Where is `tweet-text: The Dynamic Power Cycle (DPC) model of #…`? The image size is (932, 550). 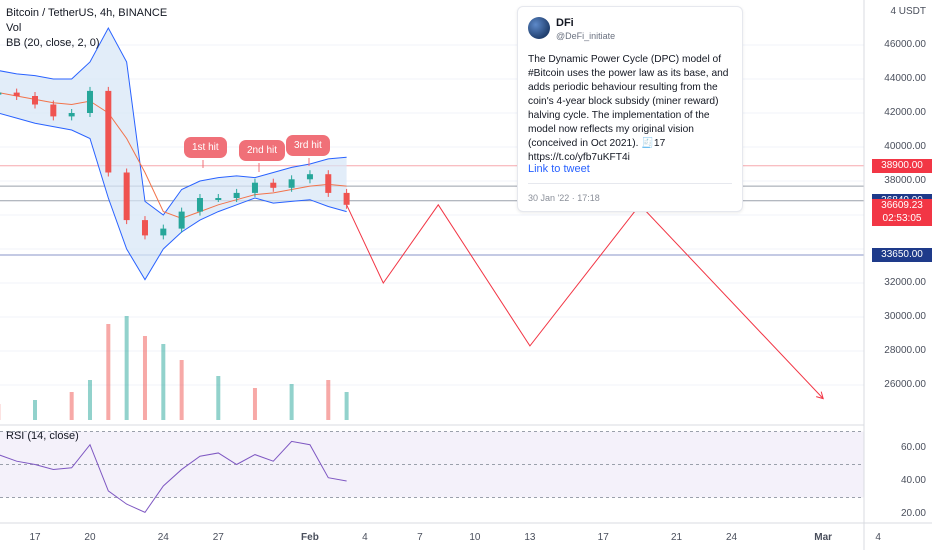
tweet-text: The Dynamic Power Cycle (DPC) model of #… is located at coordinates (628, 108).